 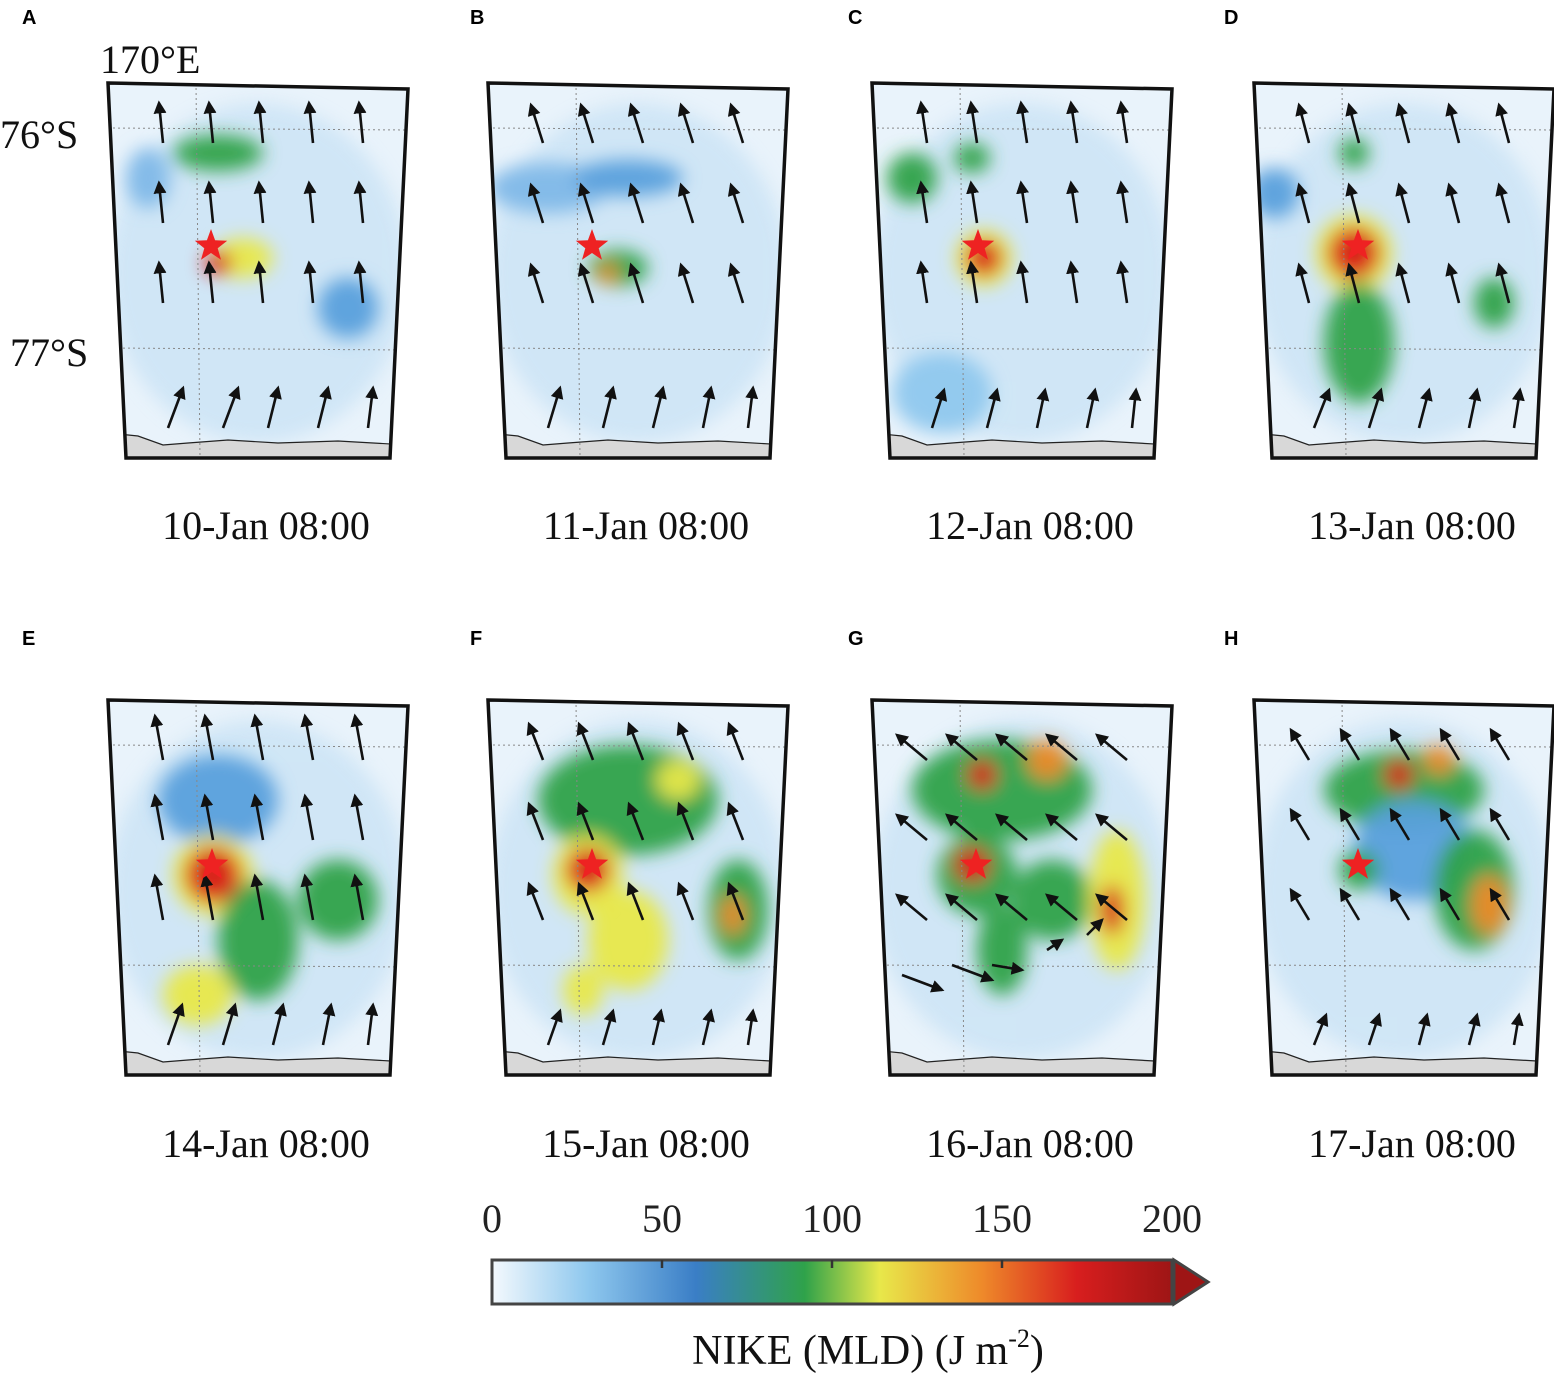 What do you see at coordinates (477, 18) in the screenshot?
I see `panel-letter: B` at bounding box center [477, 18].